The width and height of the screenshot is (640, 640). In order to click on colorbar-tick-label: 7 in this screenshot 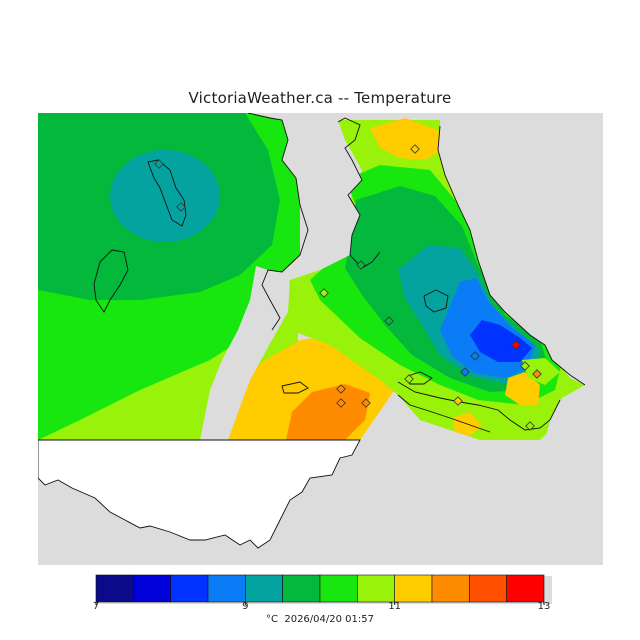, I will do `click(96, 606)`.